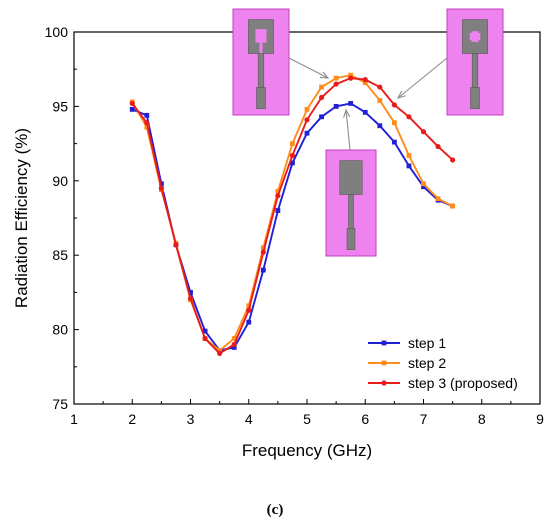  What do you see at coordinates (191, 419) in the screenshot?
I see `x-tick-label: 3` at bounding box center [191, 419].